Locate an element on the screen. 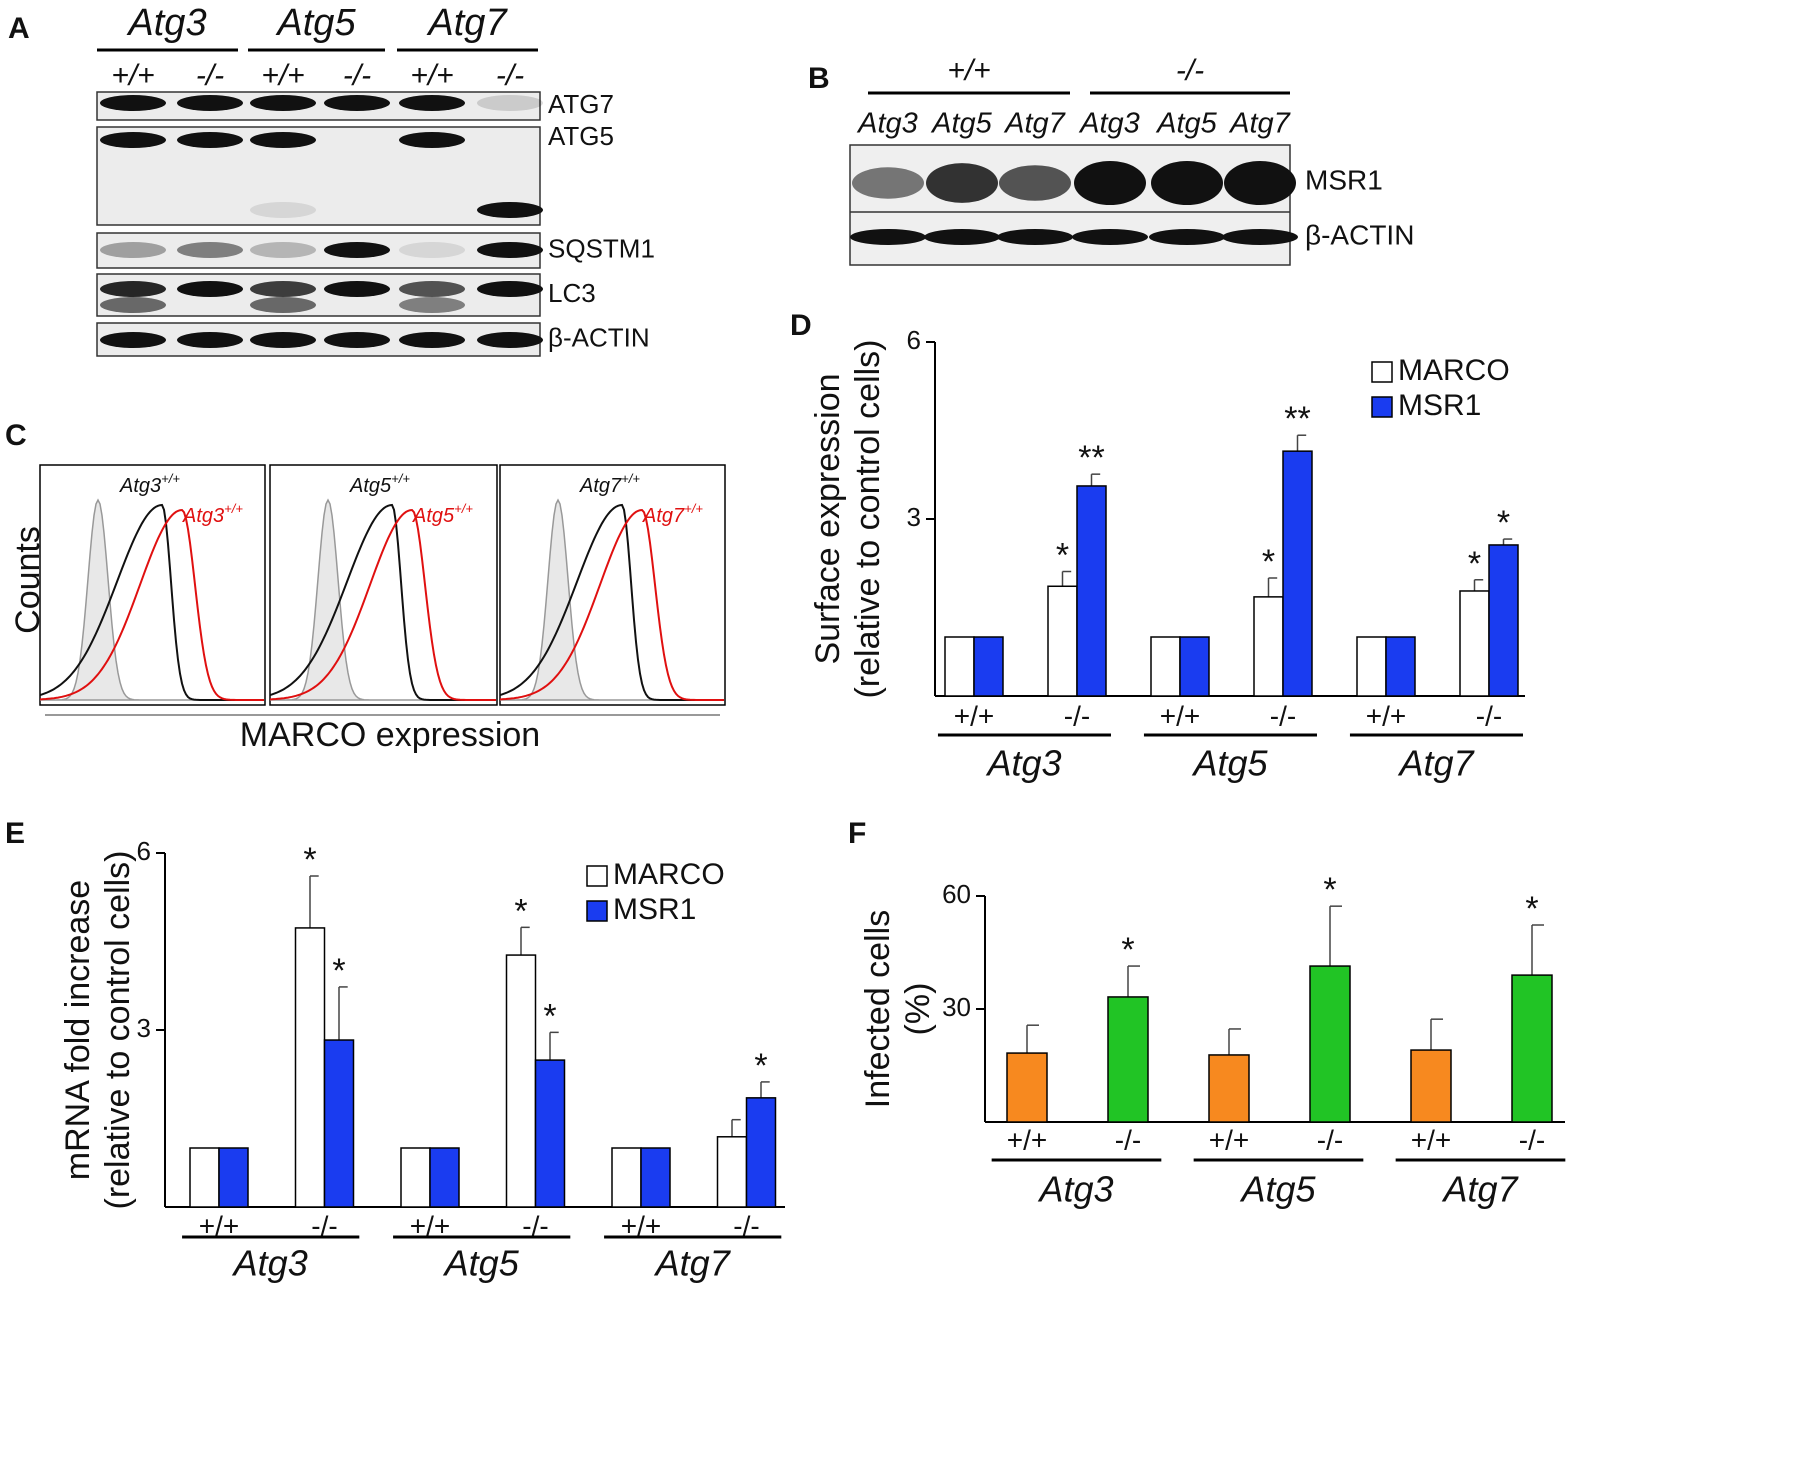  y-tick-label: 6 is located at coordinates (914, 340).